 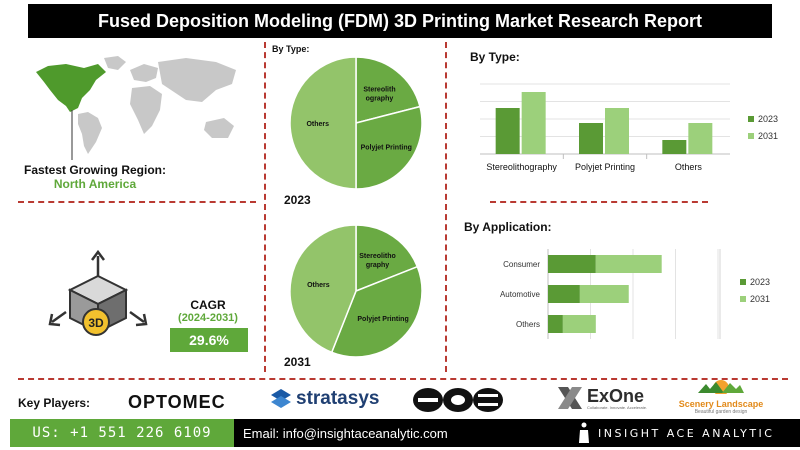 I want to click on pie-year-2031: 2031, so click(x=297, y=362).